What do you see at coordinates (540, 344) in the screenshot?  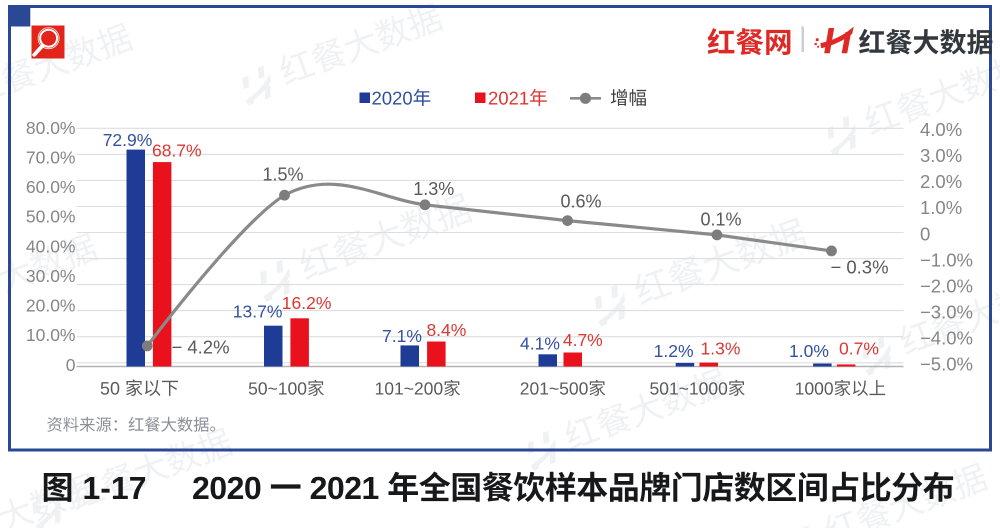 I see `svg-text: 4.1%` at bounding box center [540, 344].